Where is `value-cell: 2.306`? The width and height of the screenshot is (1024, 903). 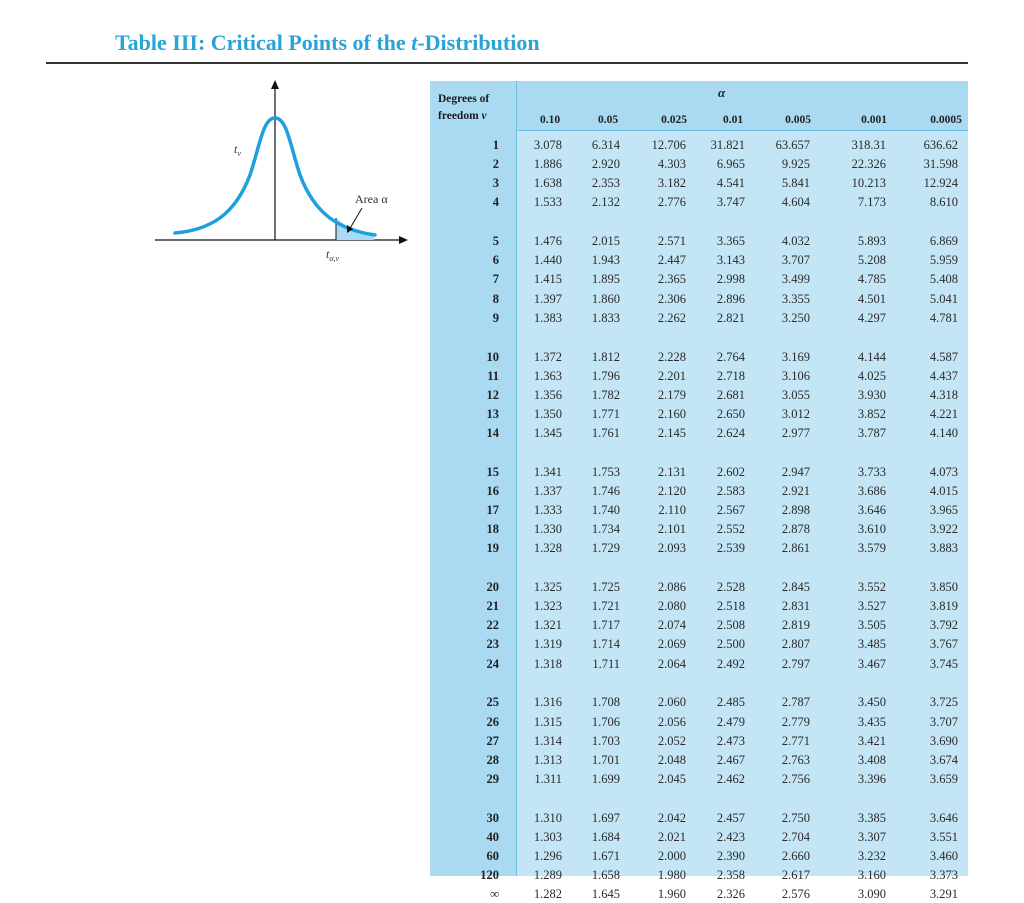
value-cell: 2.306 is located at coordinates (671, 298).